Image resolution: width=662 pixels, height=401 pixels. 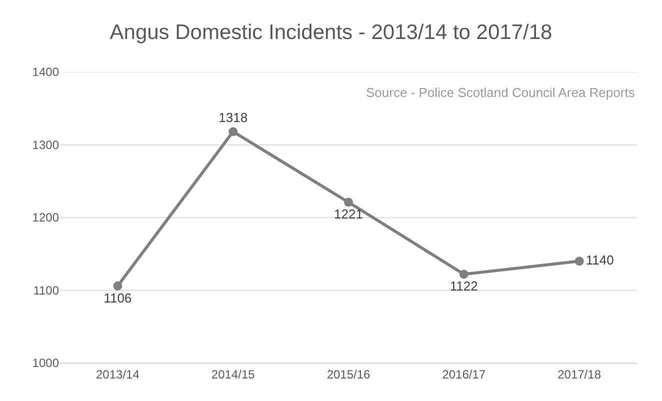 I want to click on data-label: 1318, so click(x=233, y=117).